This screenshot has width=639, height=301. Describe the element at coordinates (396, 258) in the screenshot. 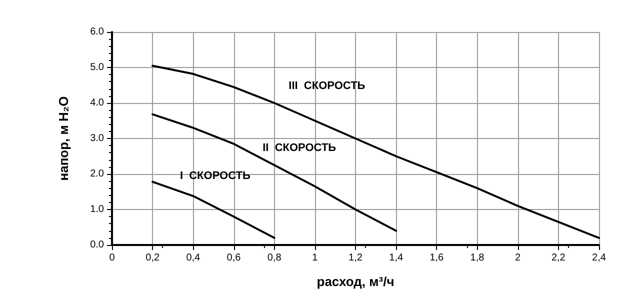

I see `x-tick-label: 1,4` at that location.